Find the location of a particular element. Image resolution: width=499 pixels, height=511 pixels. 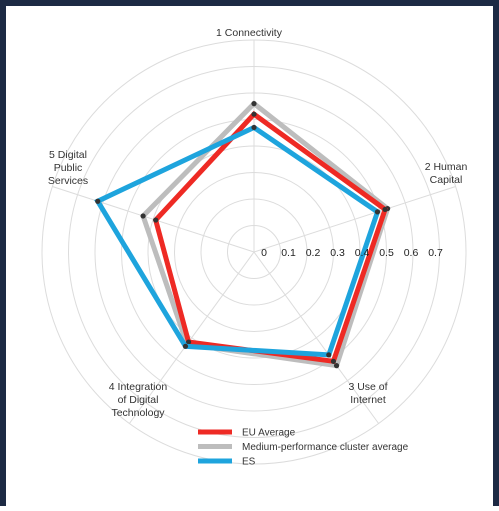

axis-label-4: Technology is located at coordinates (138, 413).